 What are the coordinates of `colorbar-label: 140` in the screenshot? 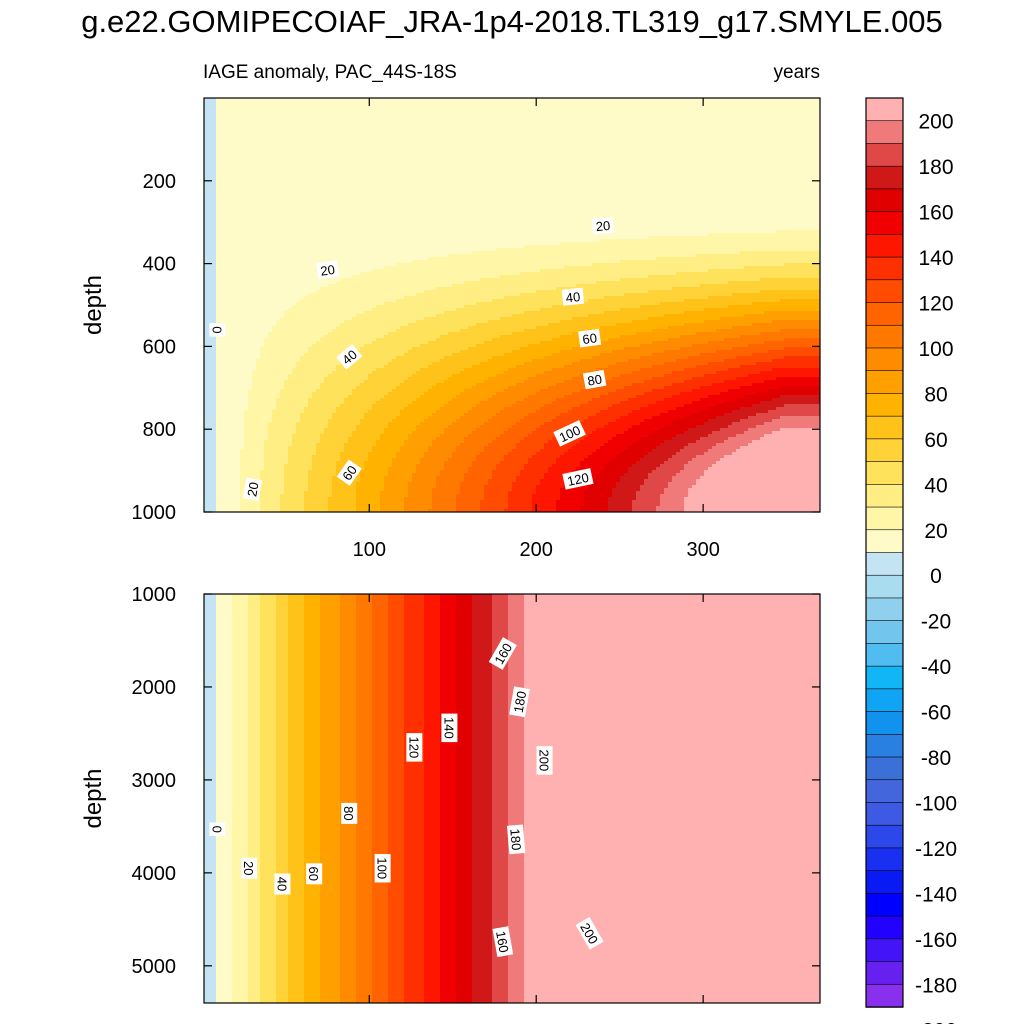 It's located at (935, 258).